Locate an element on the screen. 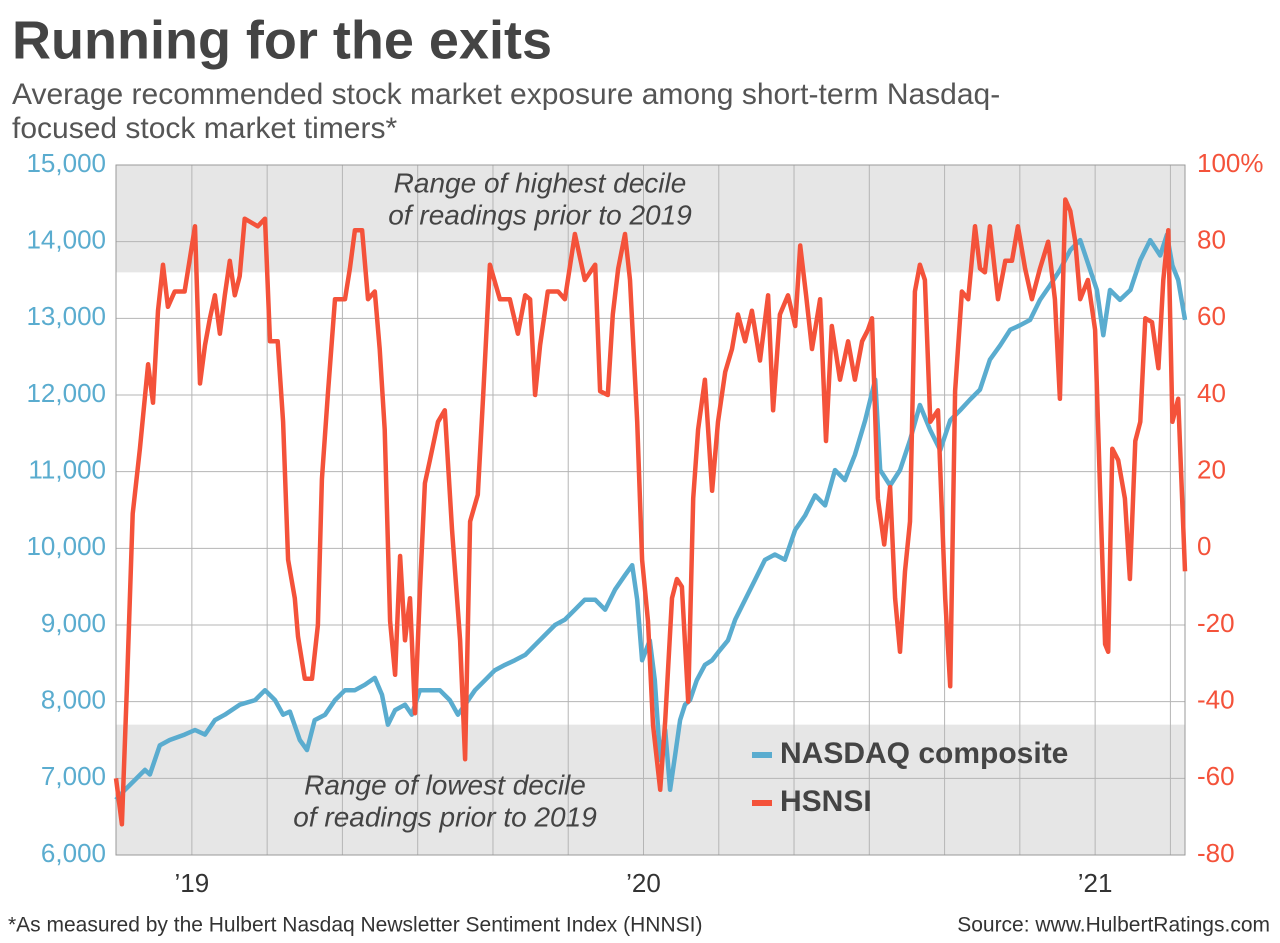 Image resolution: width=1280 pixels, height=943 pixels. band-label: Range of lowest decile is located at coordinates (445, 784).